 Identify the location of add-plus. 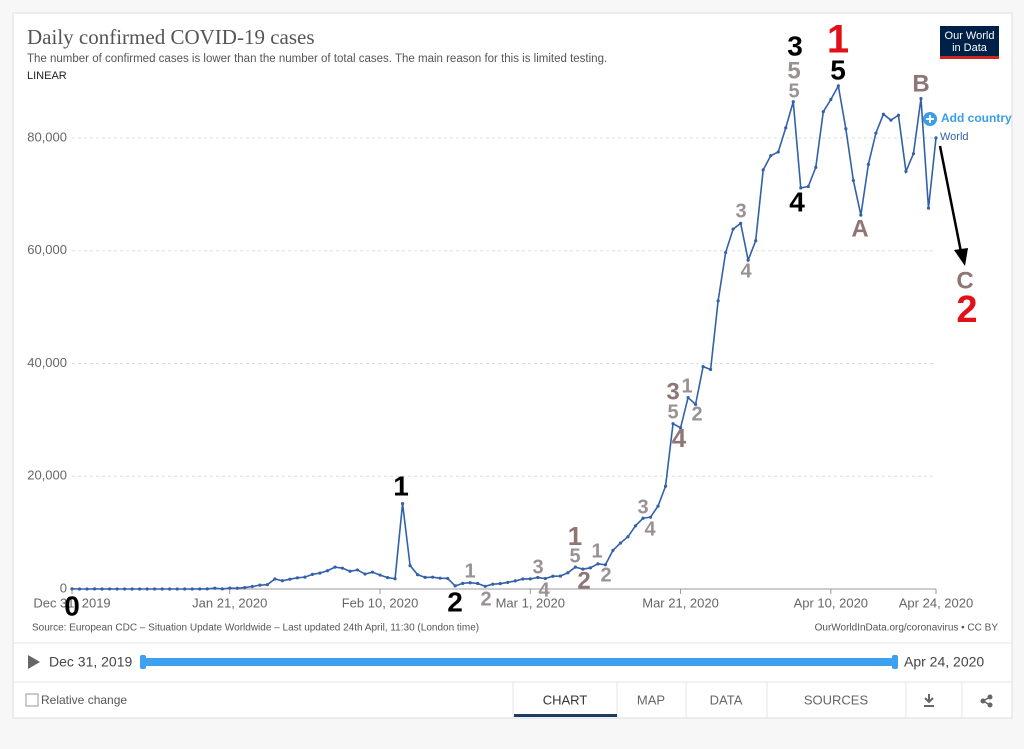
(930, 119).